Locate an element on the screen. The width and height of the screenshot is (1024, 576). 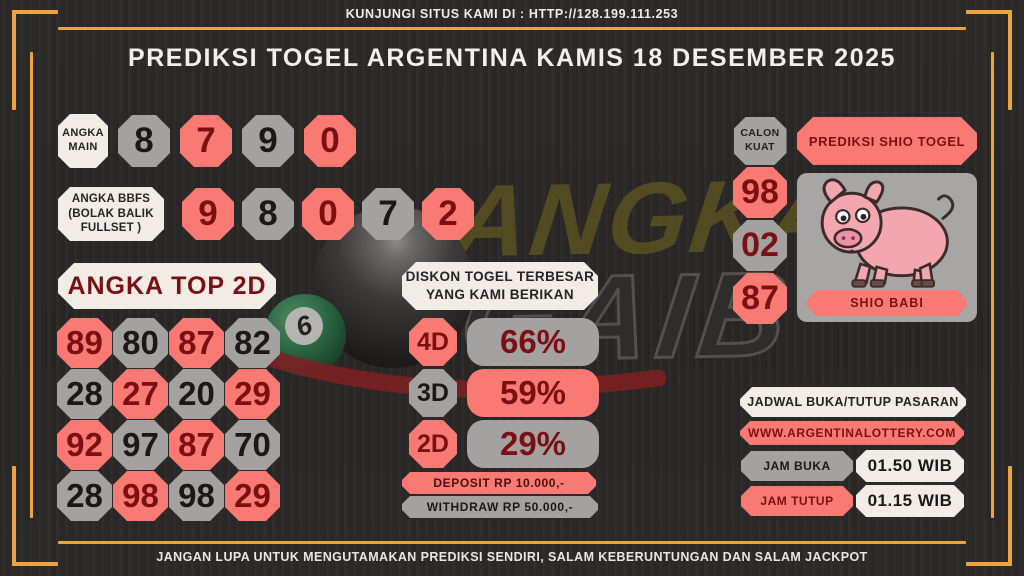
angka-top-2d-label: ANGKA TOP 2D is located at coordinates (167, 286).